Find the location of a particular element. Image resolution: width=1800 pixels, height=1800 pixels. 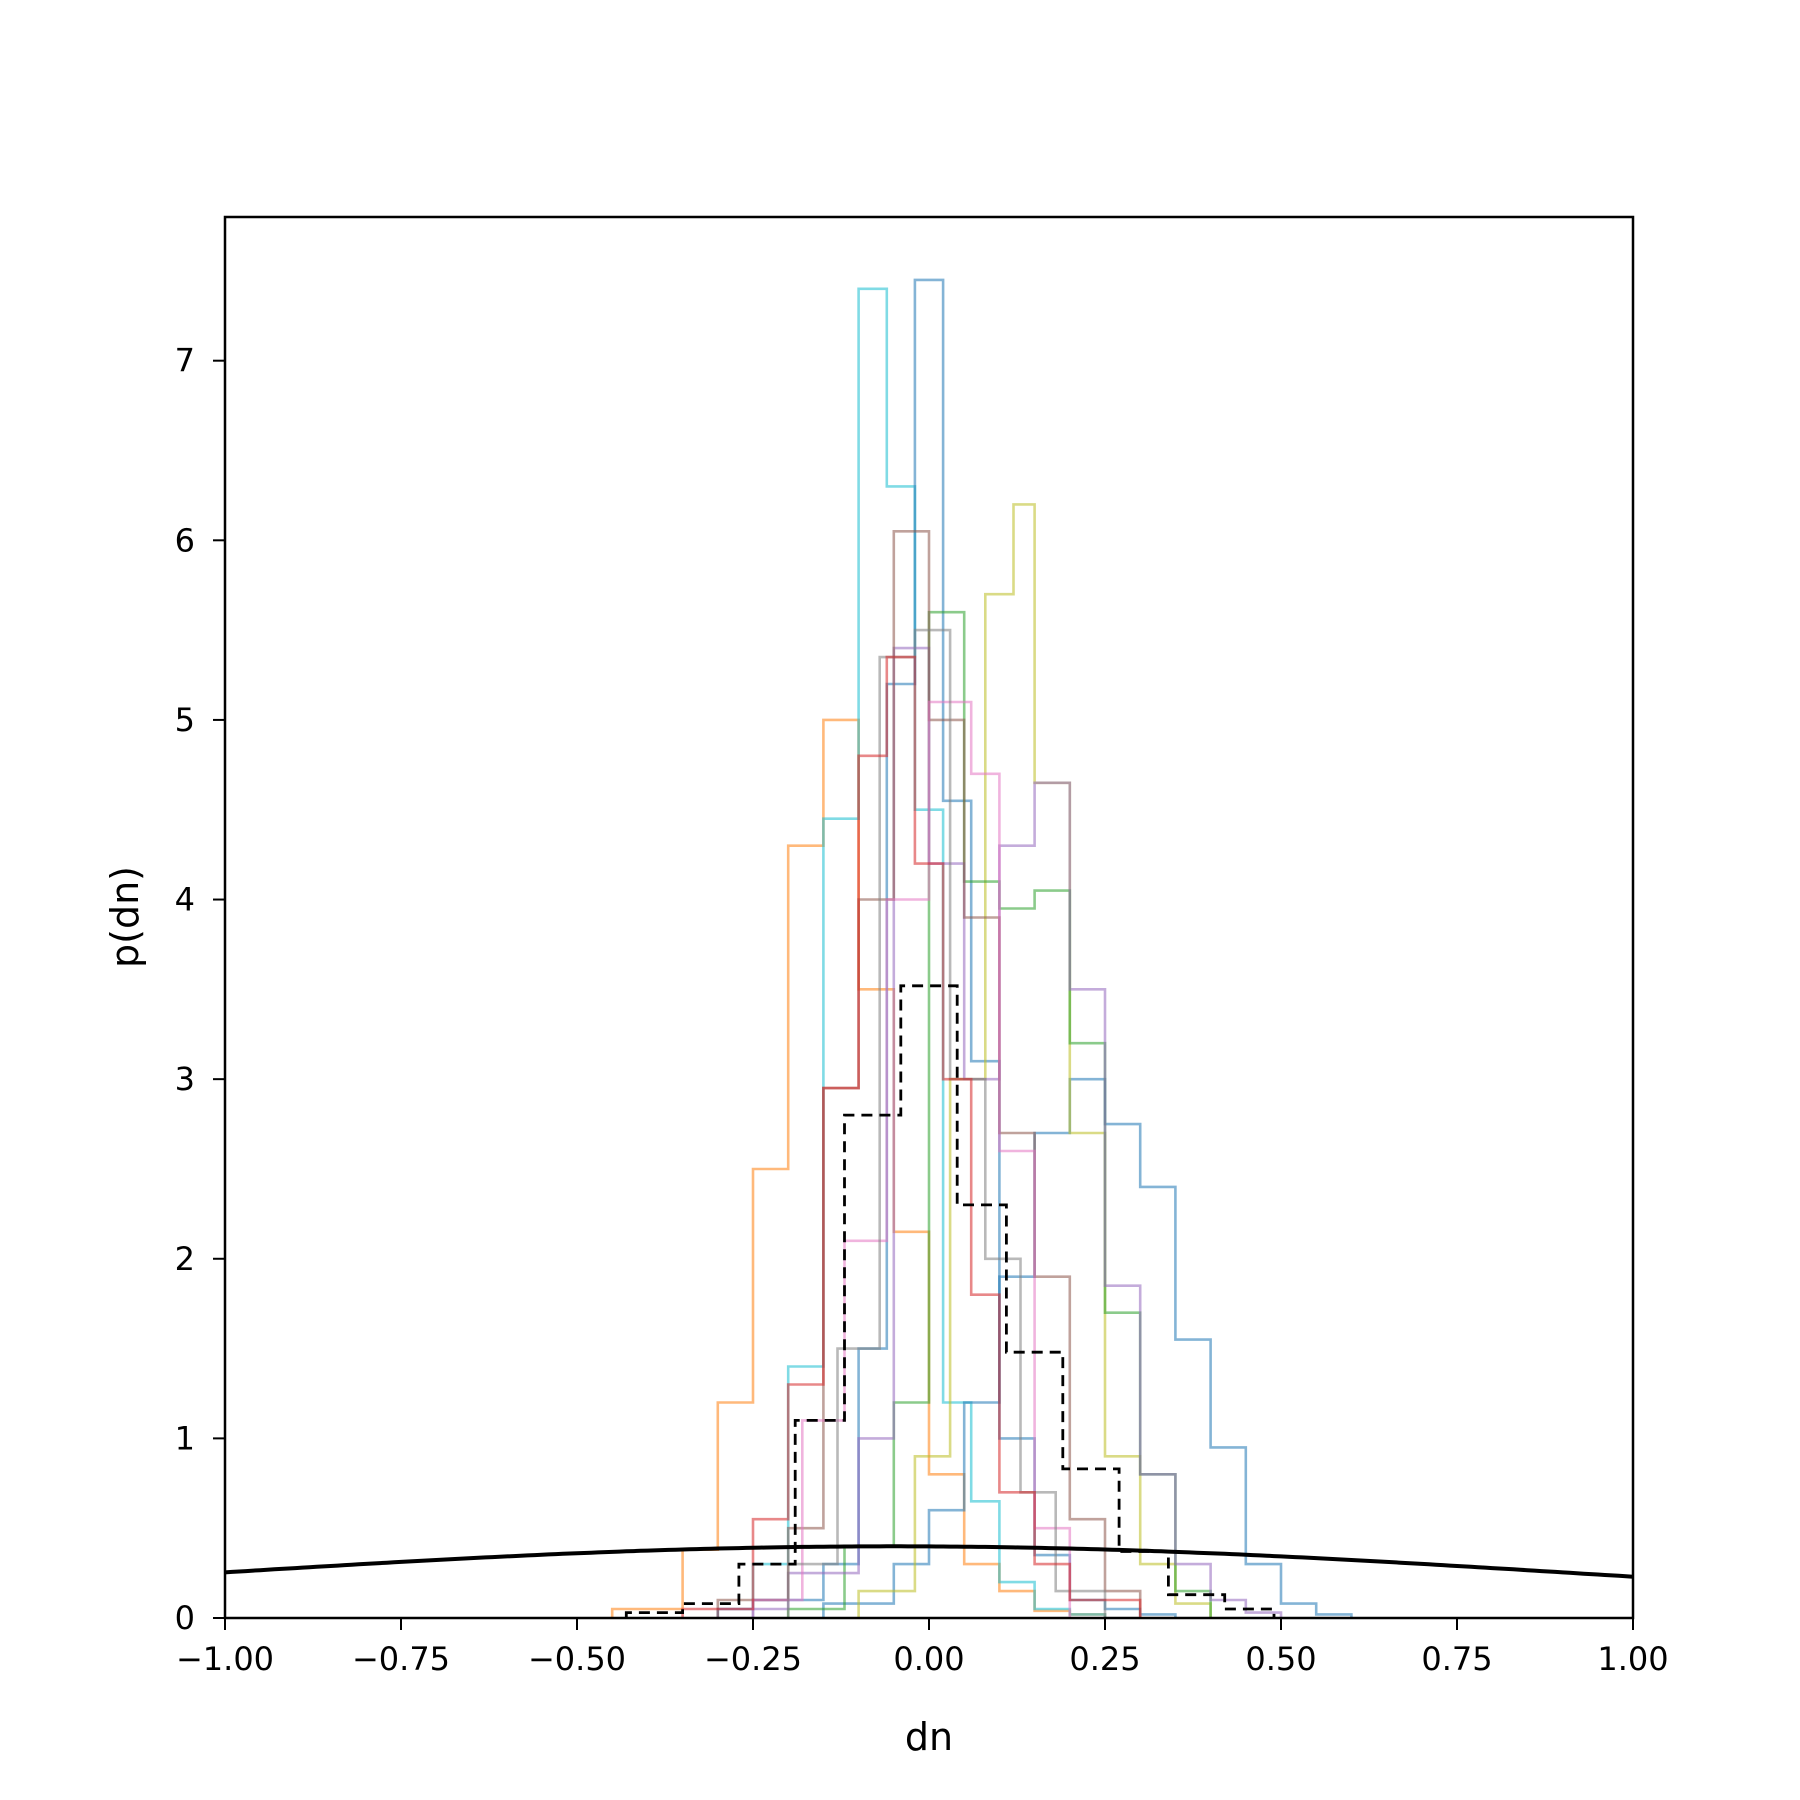

y-tick-label: 1 is located at coordinates (185, 1438).